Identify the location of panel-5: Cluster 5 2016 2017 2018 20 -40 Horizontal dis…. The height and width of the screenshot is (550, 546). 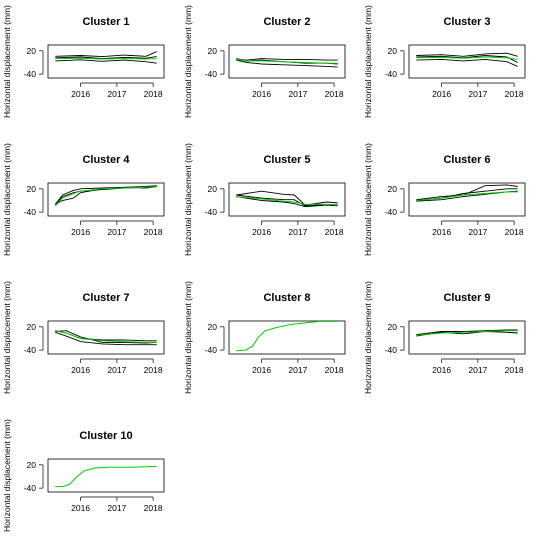
(264, 199).